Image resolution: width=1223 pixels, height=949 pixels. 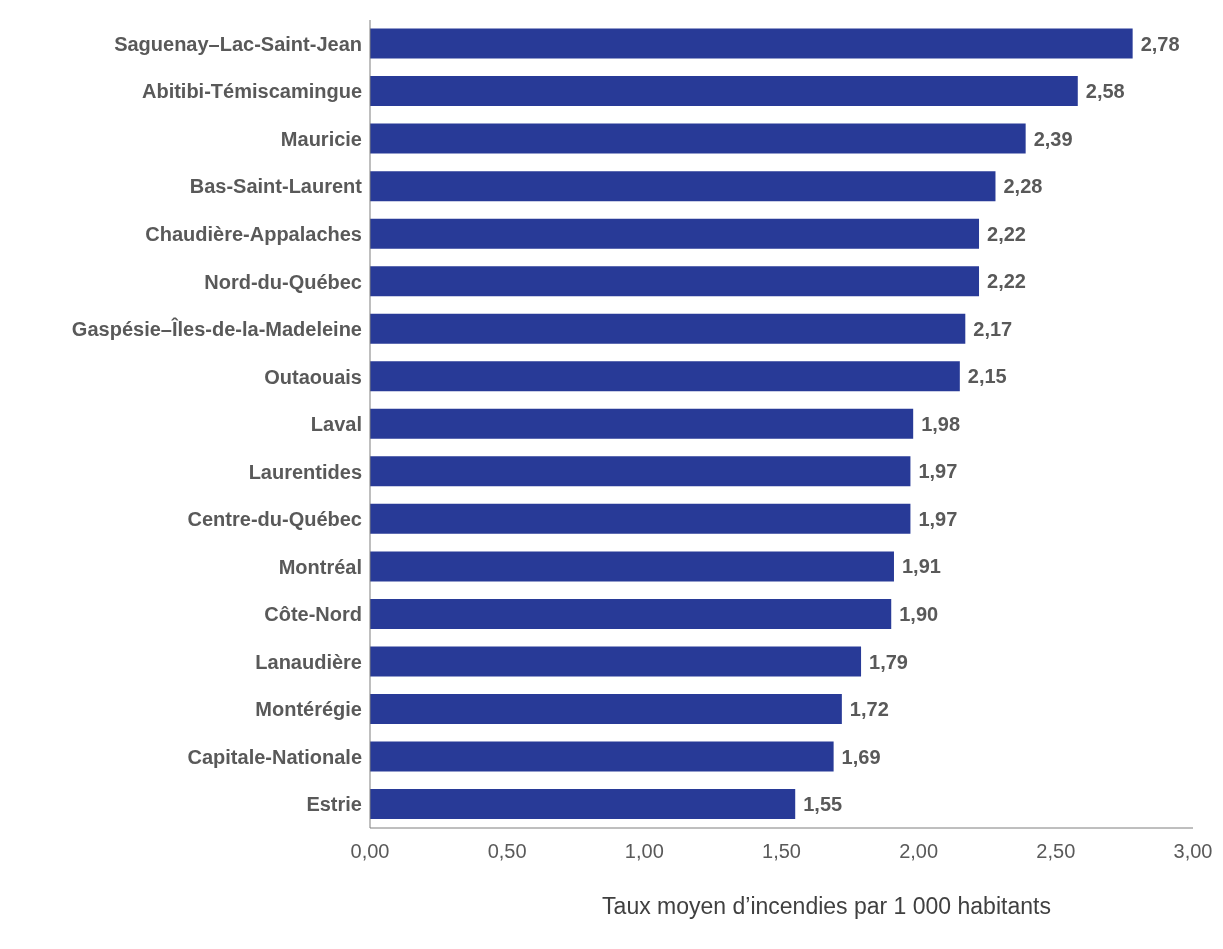 I want to click on y-tick-label: Abitibi-Témiscamingue, so click(x=251, y=91).